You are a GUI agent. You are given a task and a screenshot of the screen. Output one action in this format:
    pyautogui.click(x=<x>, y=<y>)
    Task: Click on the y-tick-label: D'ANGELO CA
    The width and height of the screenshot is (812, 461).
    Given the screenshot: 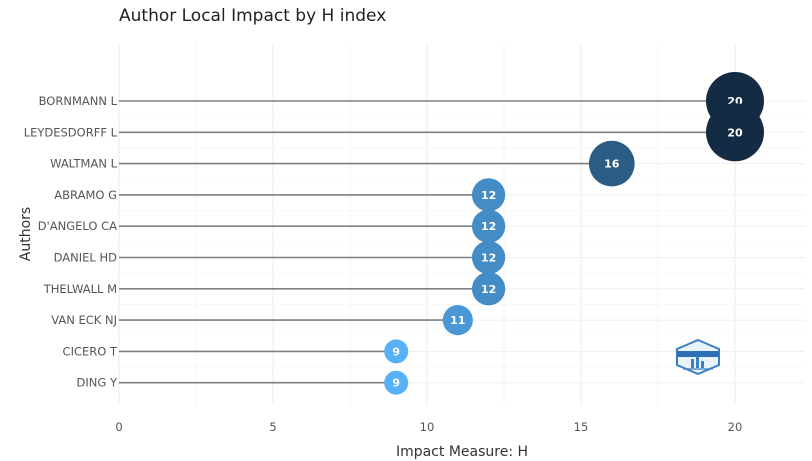 What is the action you would take?
    pyautogui.click(x=77, y=226)
    